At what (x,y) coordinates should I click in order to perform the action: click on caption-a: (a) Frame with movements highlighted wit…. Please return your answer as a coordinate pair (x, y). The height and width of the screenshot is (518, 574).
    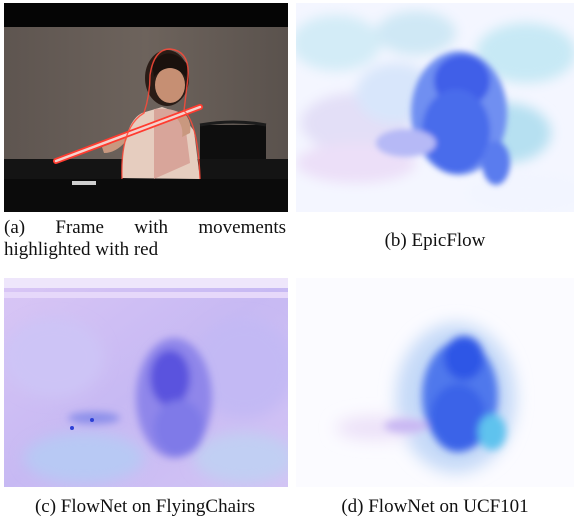
    Looking at the image, I should click on (145, 239).